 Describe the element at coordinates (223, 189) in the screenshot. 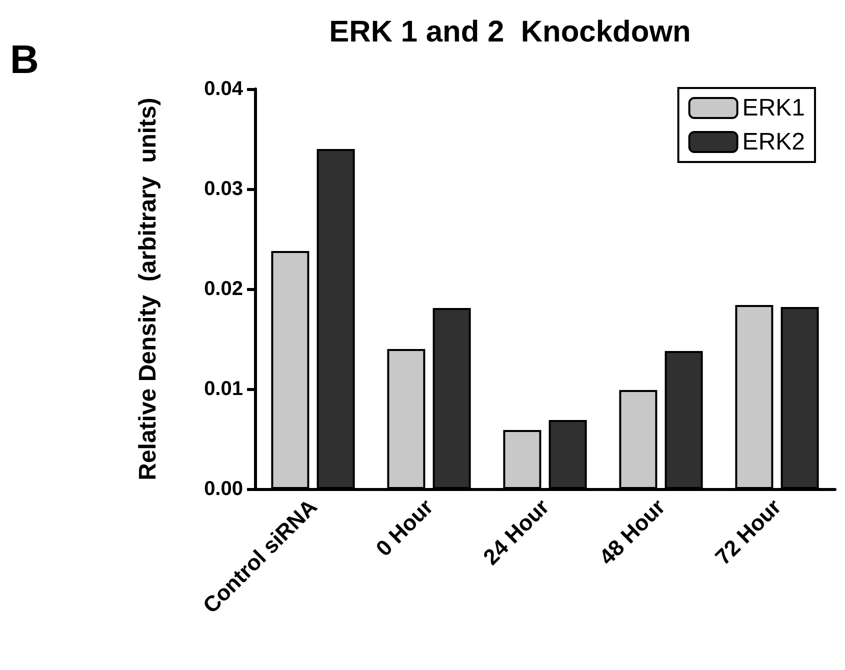

I see `y-tick-label: 0.03` at that location.